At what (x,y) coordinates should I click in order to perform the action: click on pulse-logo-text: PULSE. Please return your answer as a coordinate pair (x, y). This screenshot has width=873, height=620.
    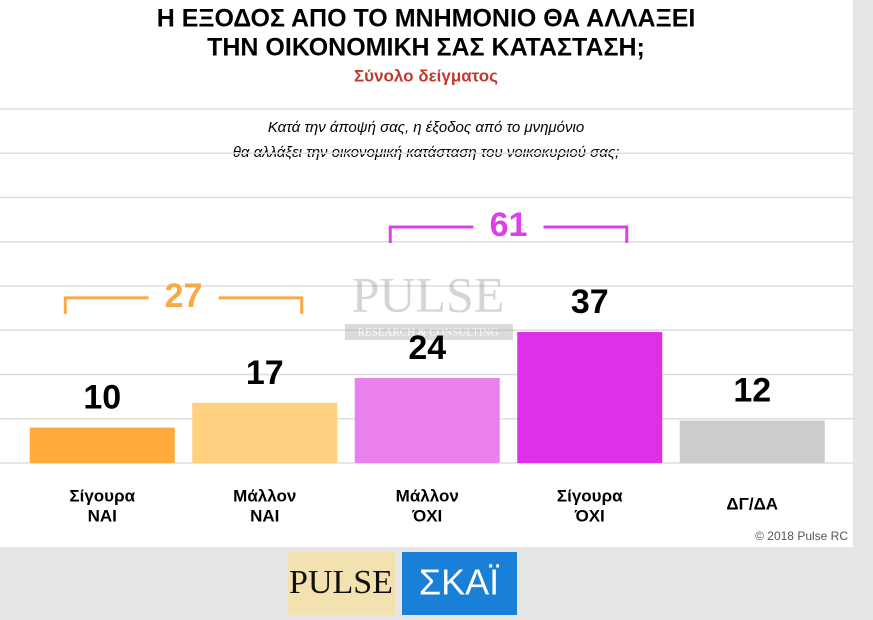
    Looking at the image, I should click on (341, 582).